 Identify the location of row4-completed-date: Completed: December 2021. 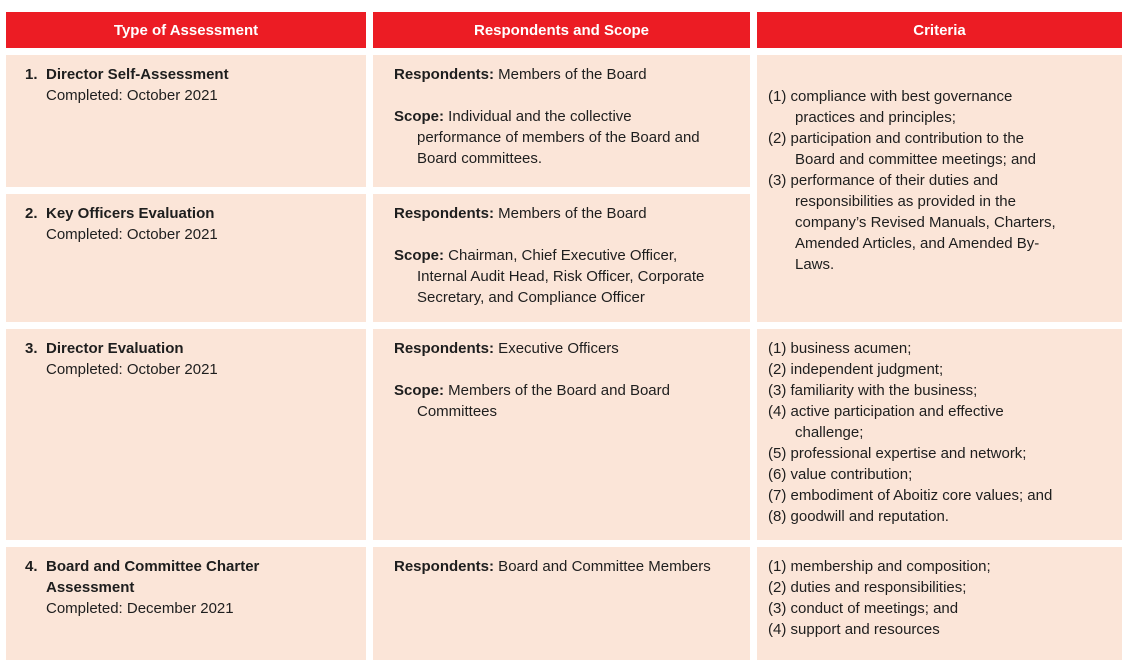
(140, 608).